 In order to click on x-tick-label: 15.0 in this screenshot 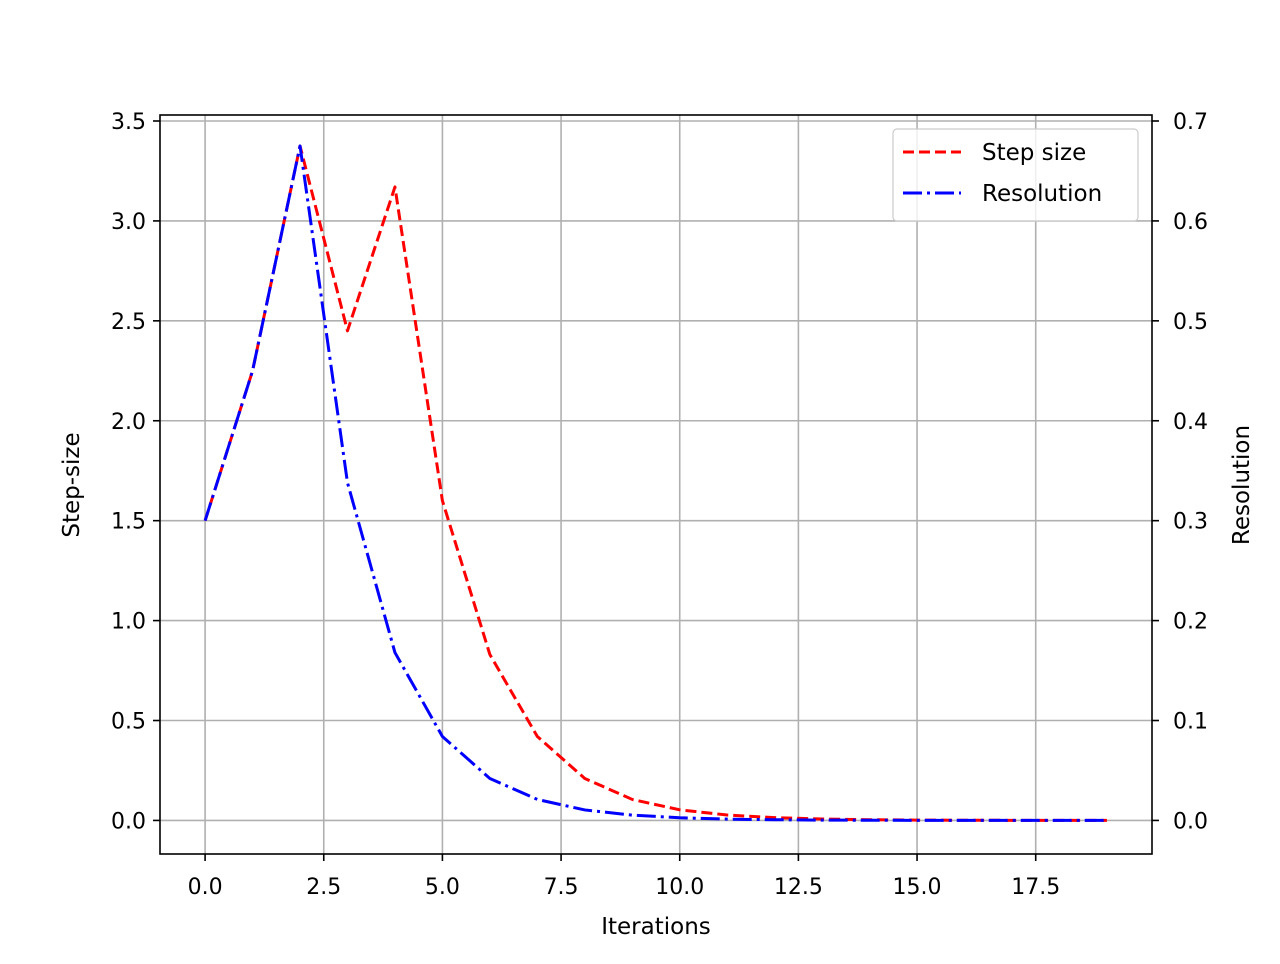, I will do `click(917, 887)`.